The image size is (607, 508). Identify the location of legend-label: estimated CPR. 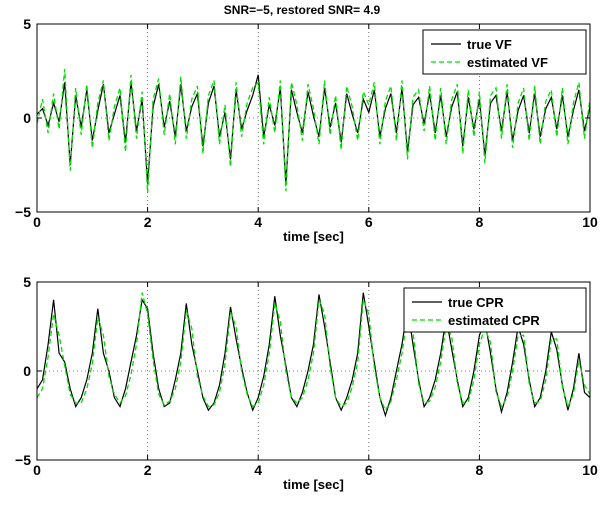
(494, 320).